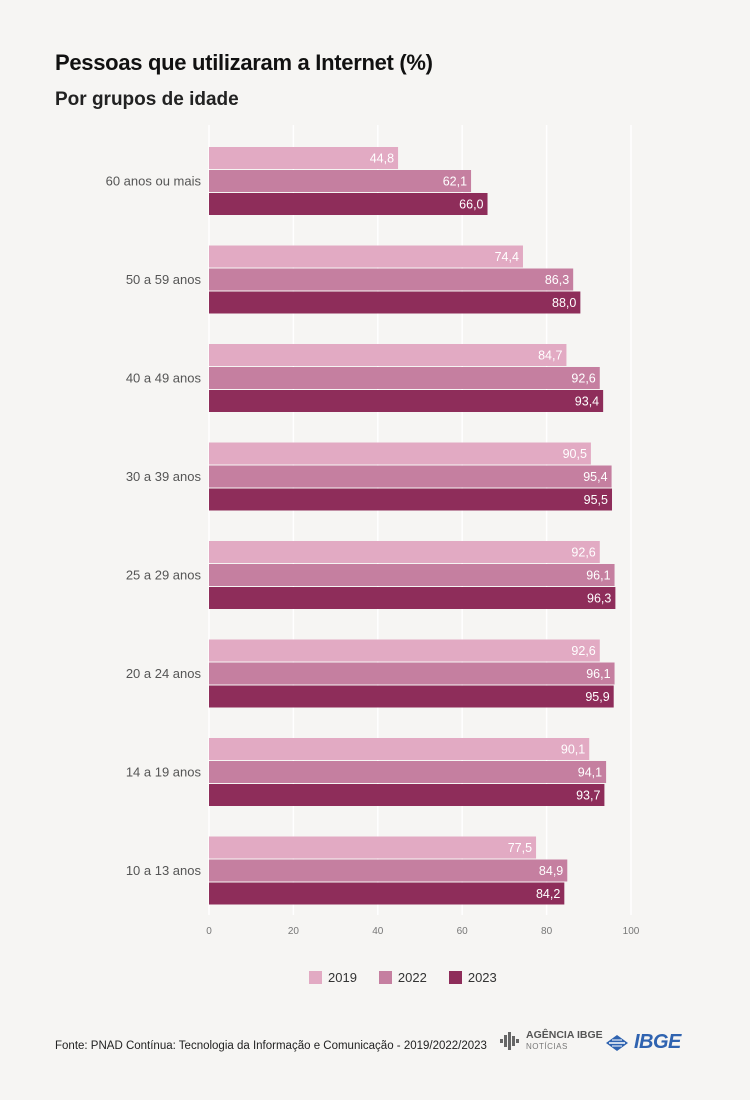  I want to click on category-label: 60 anos ou mais, so click(154, 181).